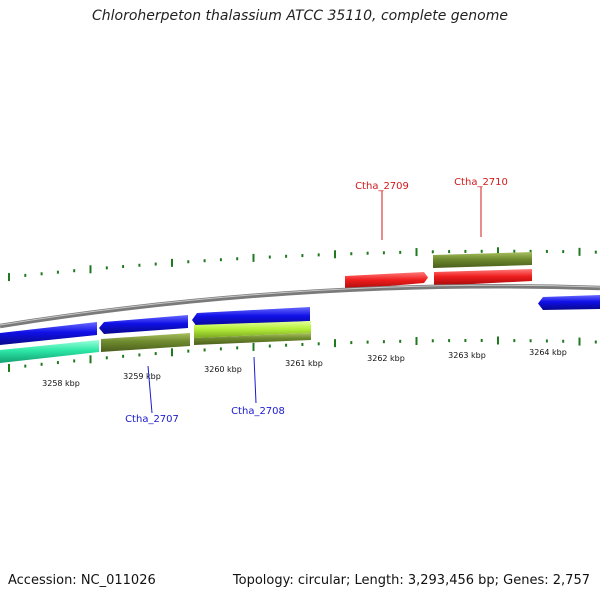 The height and width of the screenshot is (600, 600). Describe the element at coordinates (152, 419) in the screenshot. I see `gene-label-ctha-2707: Ctha_2707` at that location.